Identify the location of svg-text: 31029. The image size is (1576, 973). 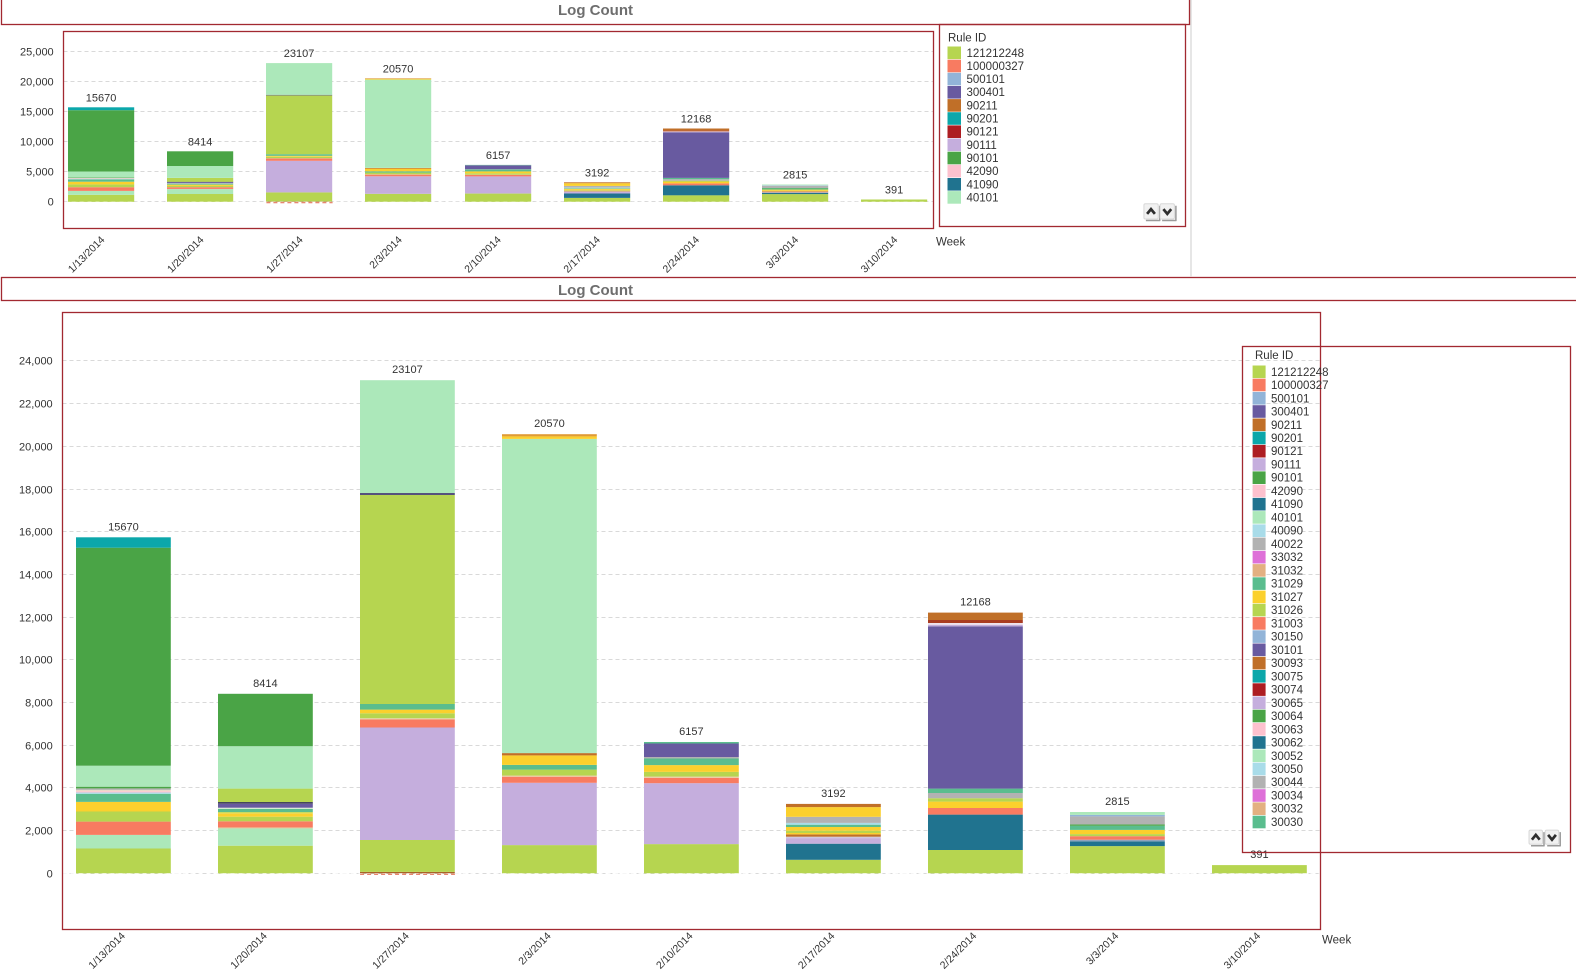
(1287, 585).